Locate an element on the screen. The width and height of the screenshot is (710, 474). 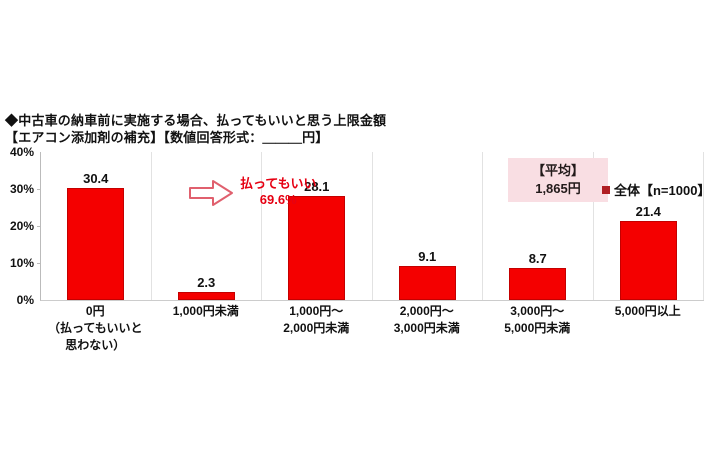
bar-2000-3000yen is located at coordinates (427, 283).